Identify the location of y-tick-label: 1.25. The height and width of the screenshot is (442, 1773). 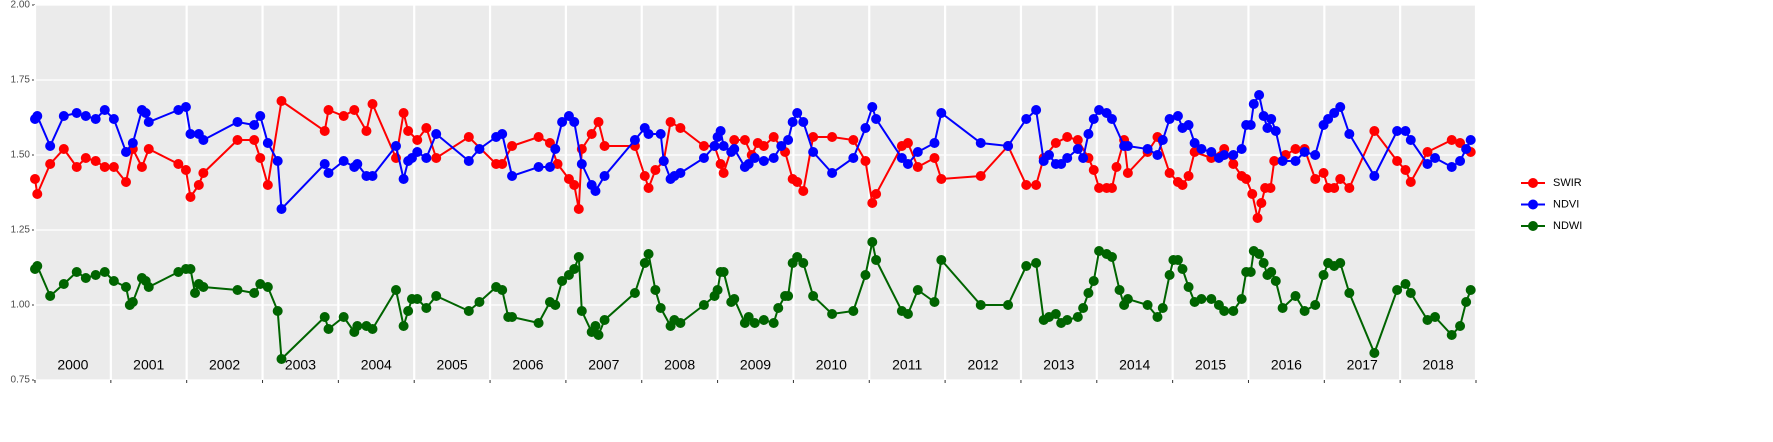
(21, 230).